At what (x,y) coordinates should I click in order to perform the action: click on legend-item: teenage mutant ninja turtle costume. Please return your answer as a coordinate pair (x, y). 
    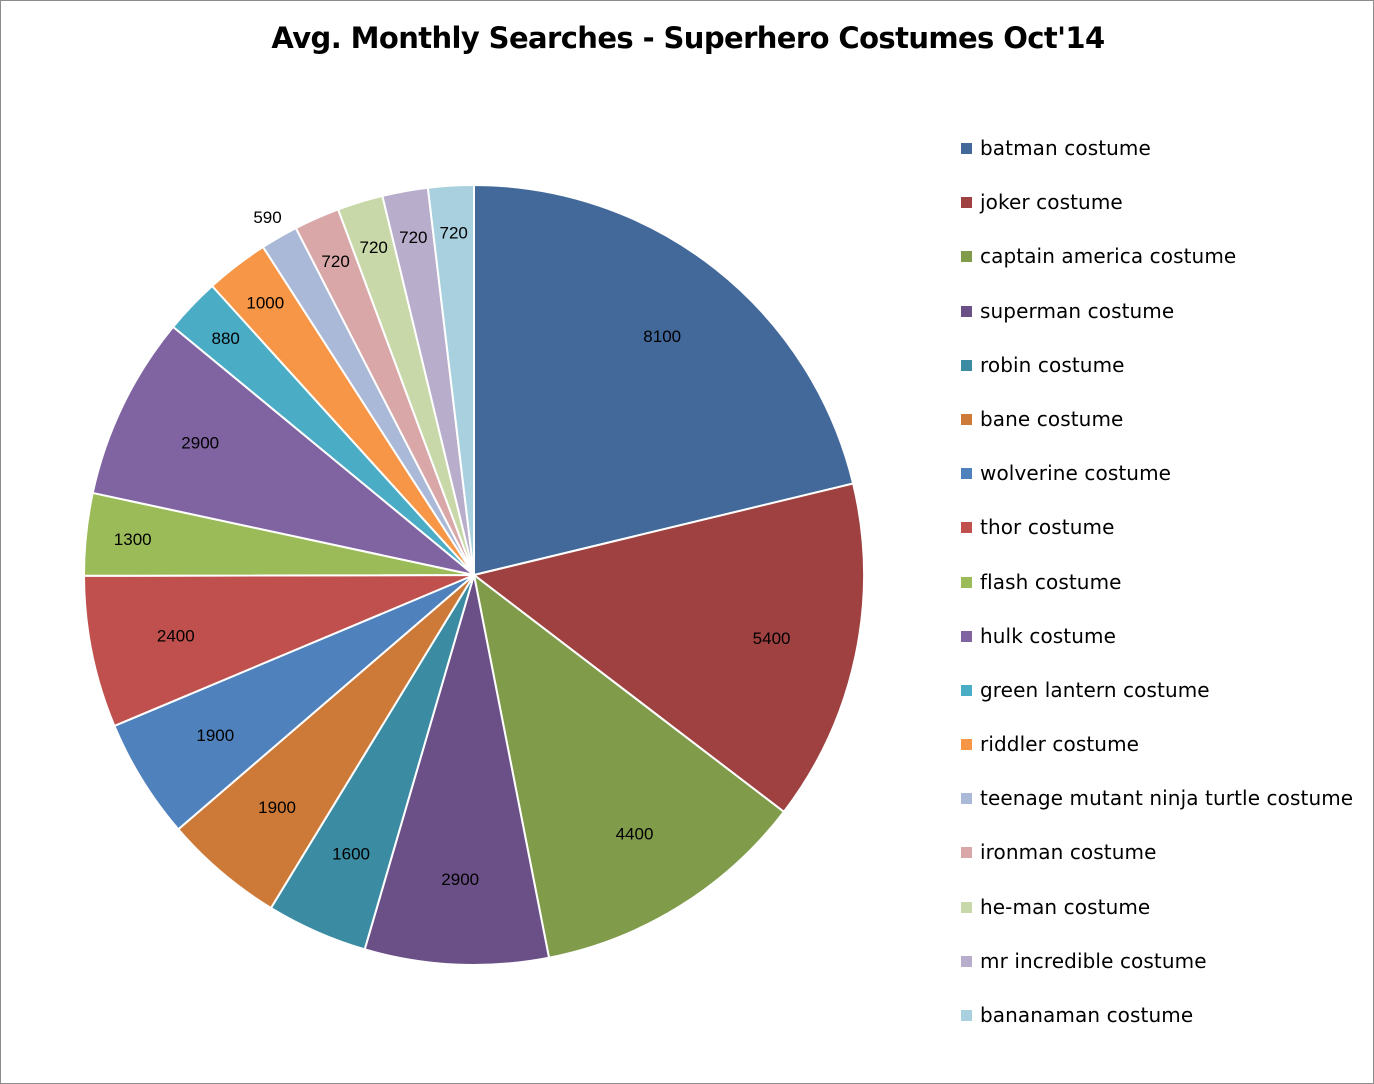
    Looking at the image, I should click on (1166, 809).